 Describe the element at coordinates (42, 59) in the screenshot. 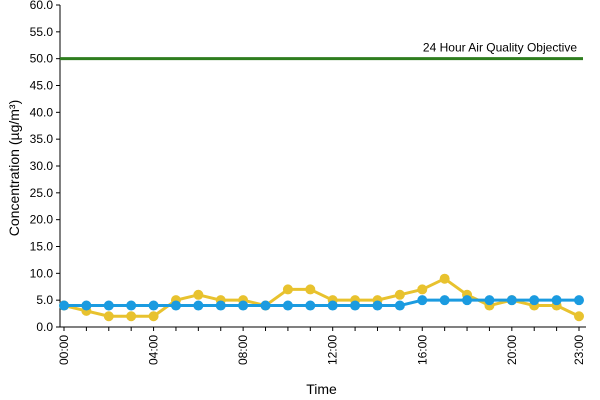

I see `y-tick-label: 50.0` at that location.